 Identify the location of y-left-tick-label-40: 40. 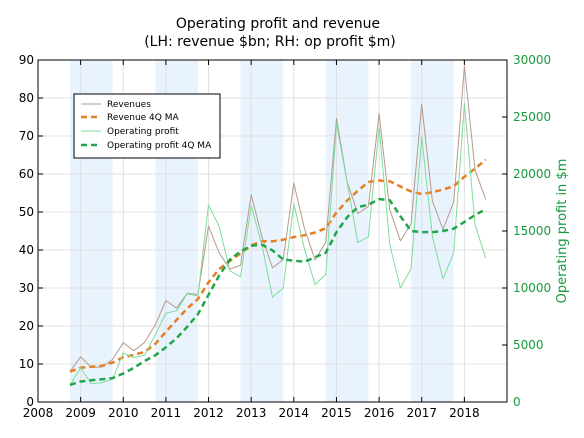
(26, 250).